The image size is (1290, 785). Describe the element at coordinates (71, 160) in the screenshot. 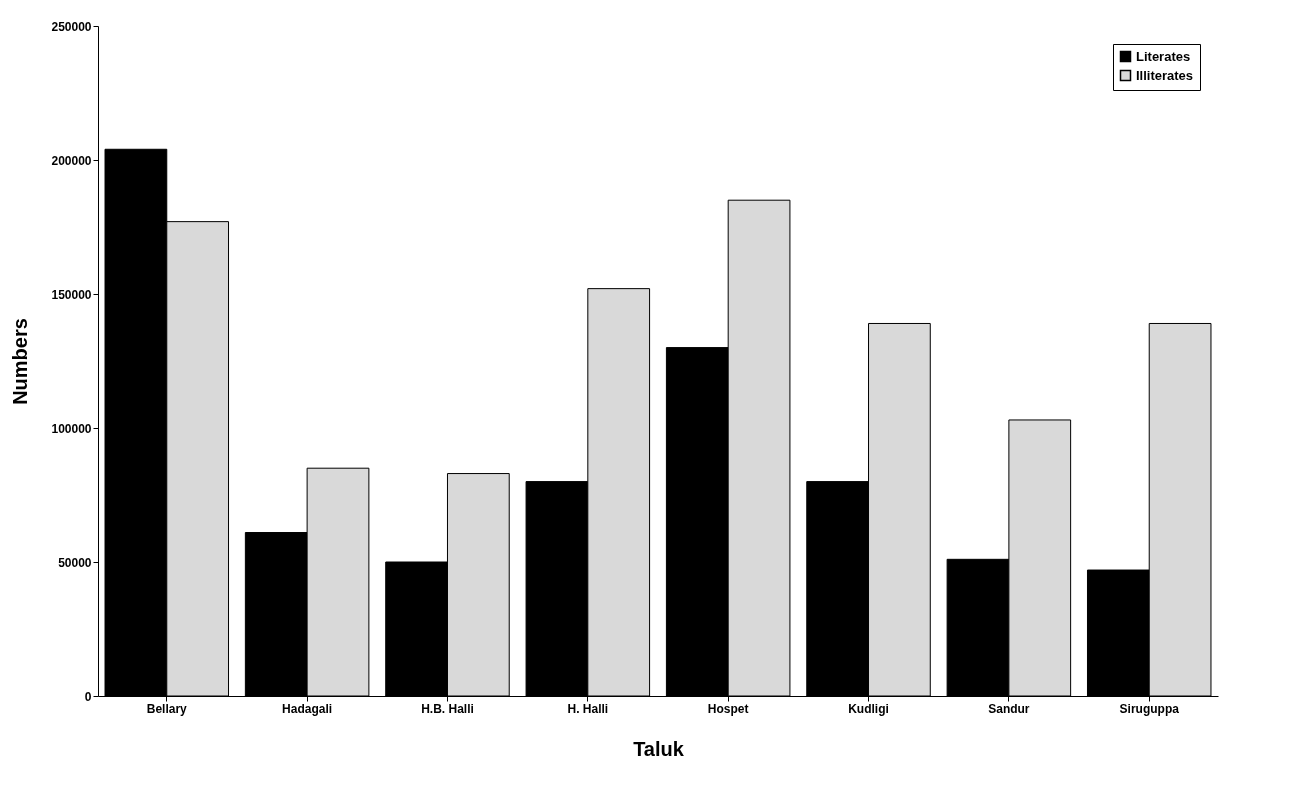

I see `y-tick-label: 200000` at that location.